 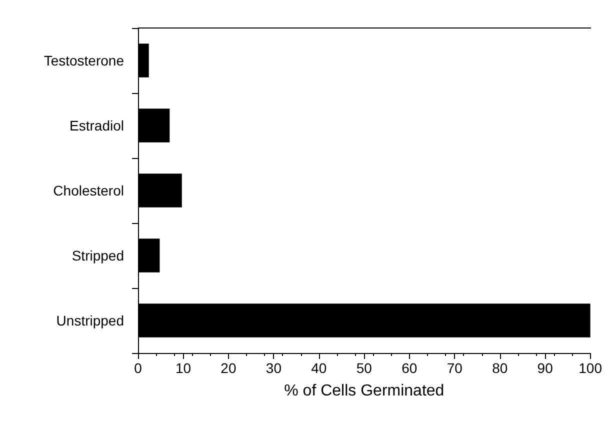 What do you see at coordinates (88, 190) in the screenshot?
I see `y-tick-label: Cholesterol` at bounding box center [88, 190].